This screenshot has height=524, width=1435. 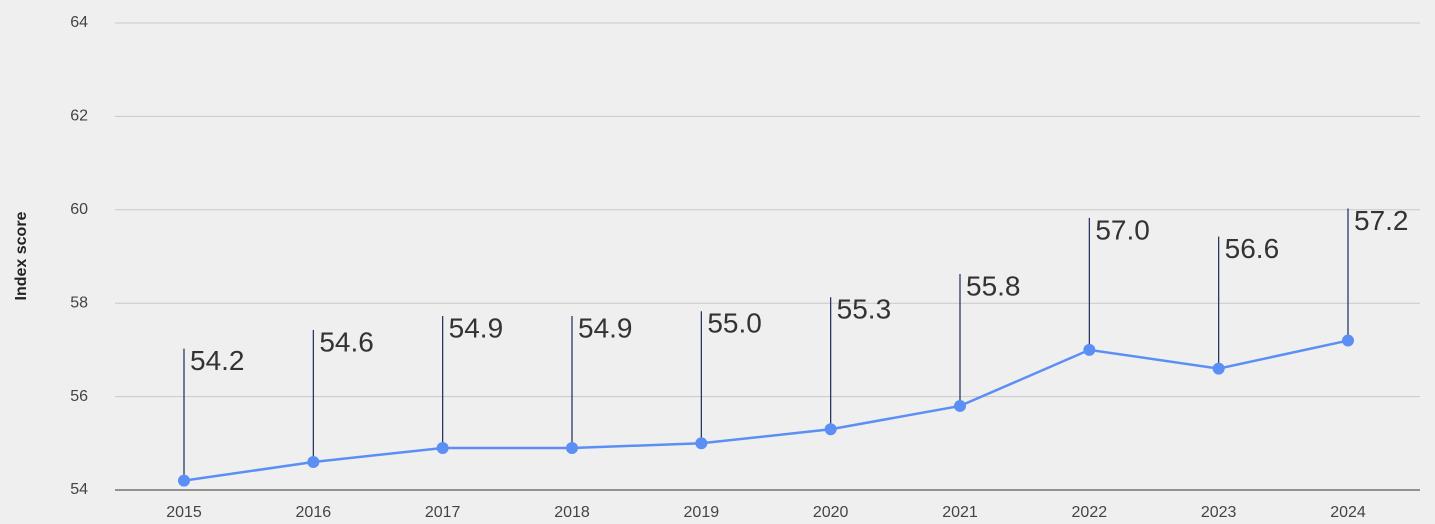 What do you see at coordinates (443, 512) in the screenshot?
I see `x-tick-label: 2017` at bounding box center [443, 512].